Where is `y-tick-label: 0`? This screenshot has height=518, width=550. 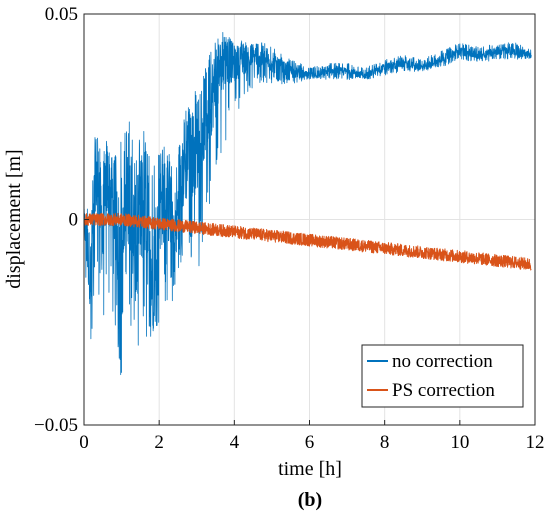
y-tick-label: 0 is located at coordinates (74, 220).